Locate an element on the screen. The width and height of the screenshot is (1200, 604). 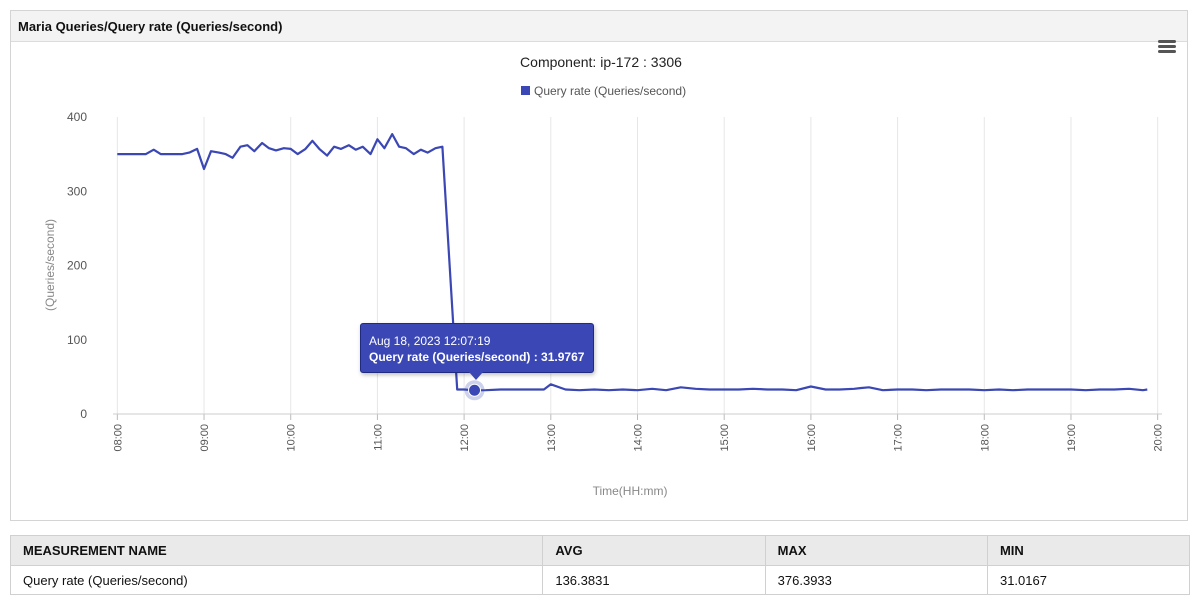
x-tick-label: 10:00 is located at coordinates (292, 438).